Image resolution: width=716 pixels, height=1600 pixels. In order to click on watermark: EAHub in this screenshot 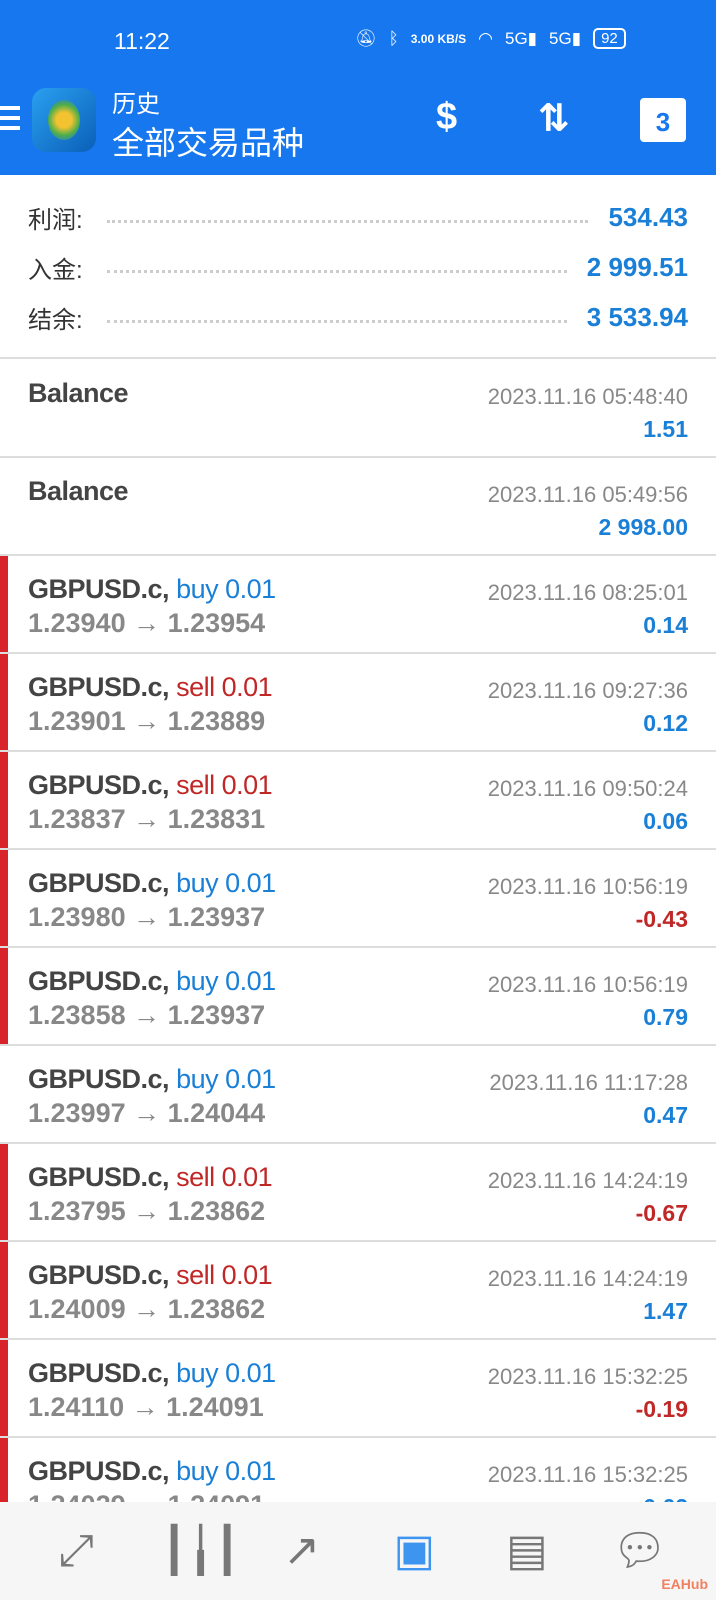, I will do `click(684, 1584)`.